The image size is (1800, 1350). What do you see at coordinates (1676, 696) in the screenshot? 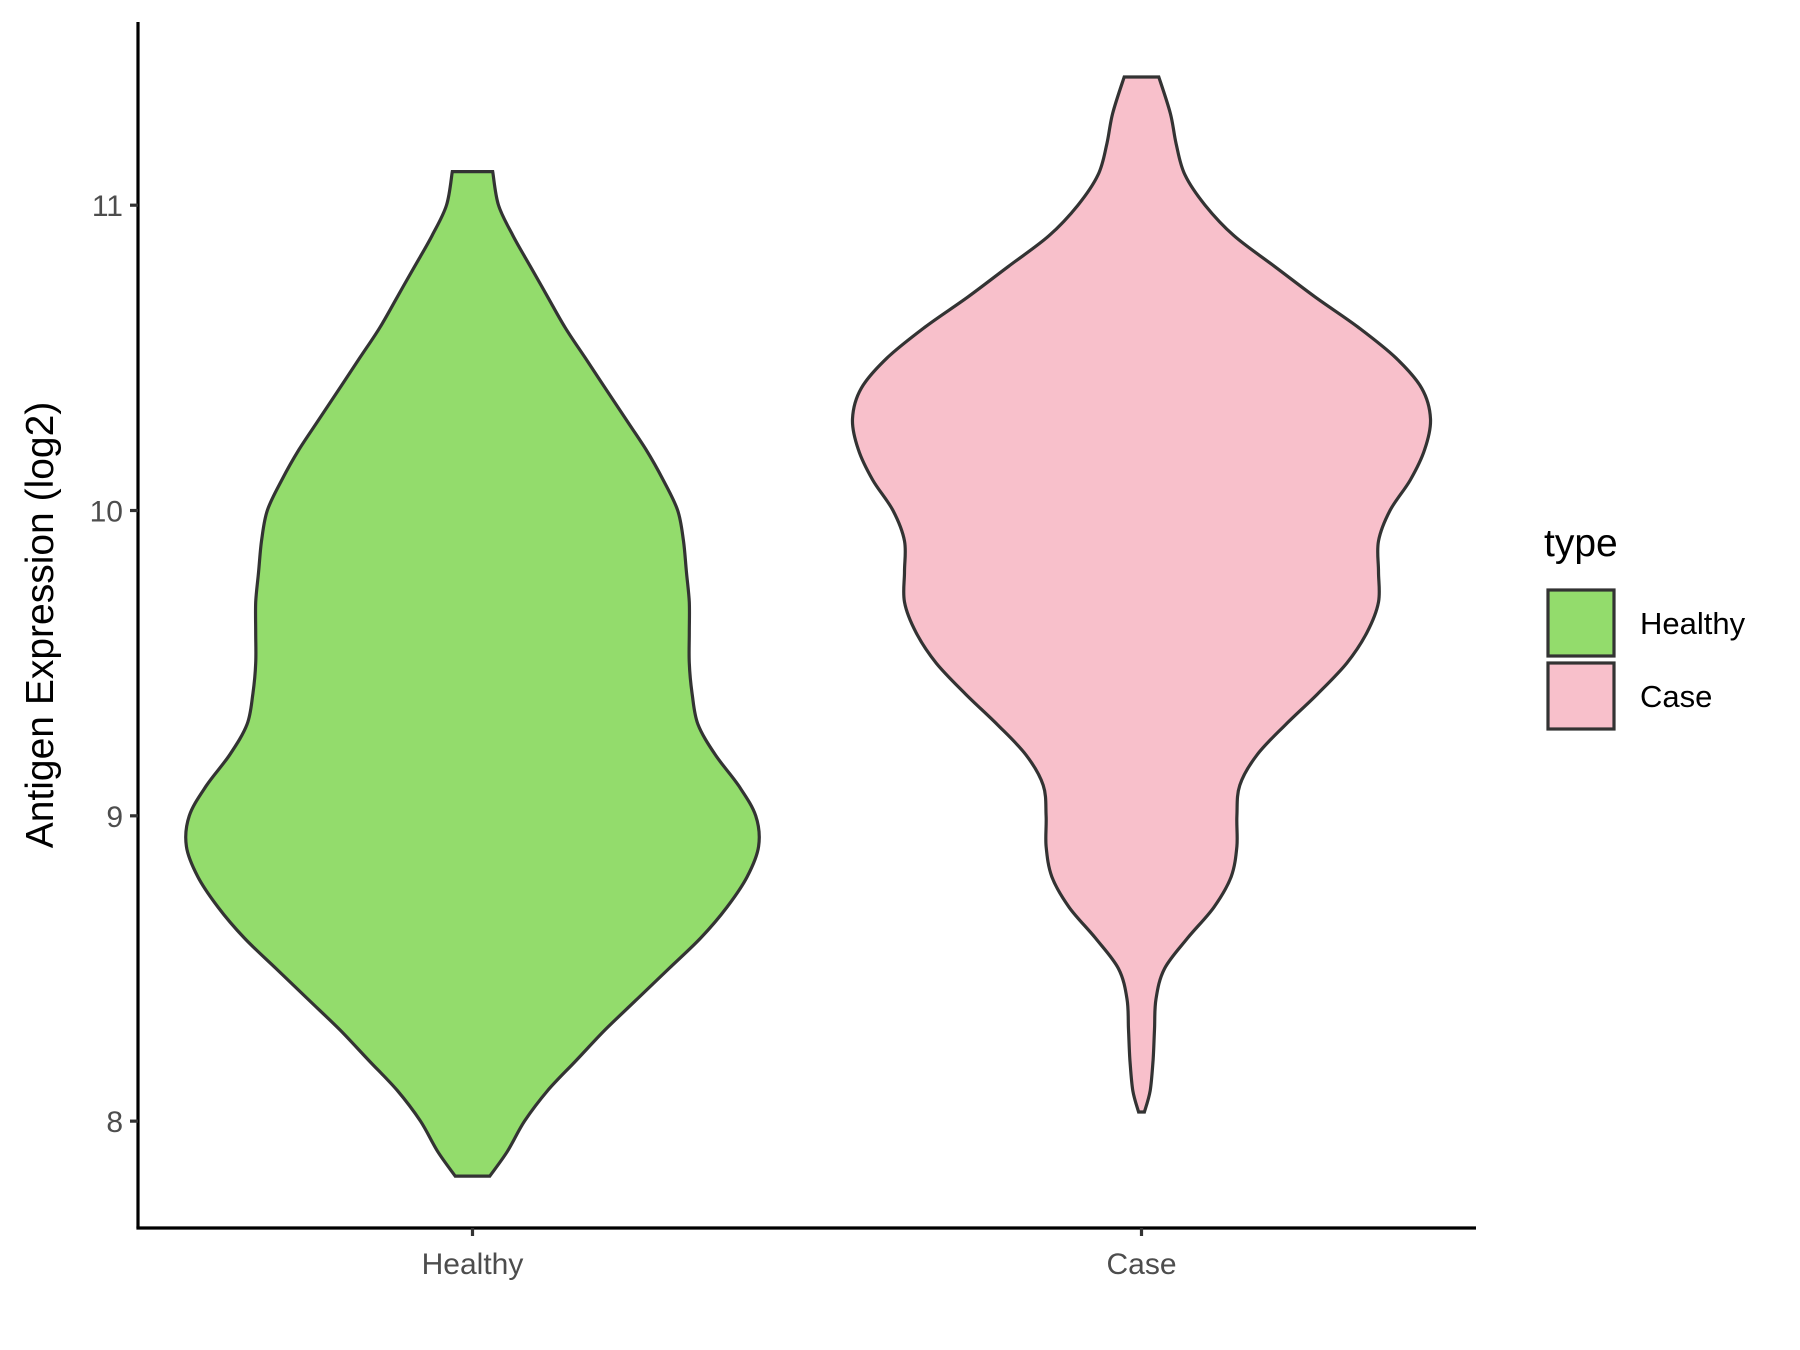
I see `legend-label-case: Case` at bounding box center [1676, 696].